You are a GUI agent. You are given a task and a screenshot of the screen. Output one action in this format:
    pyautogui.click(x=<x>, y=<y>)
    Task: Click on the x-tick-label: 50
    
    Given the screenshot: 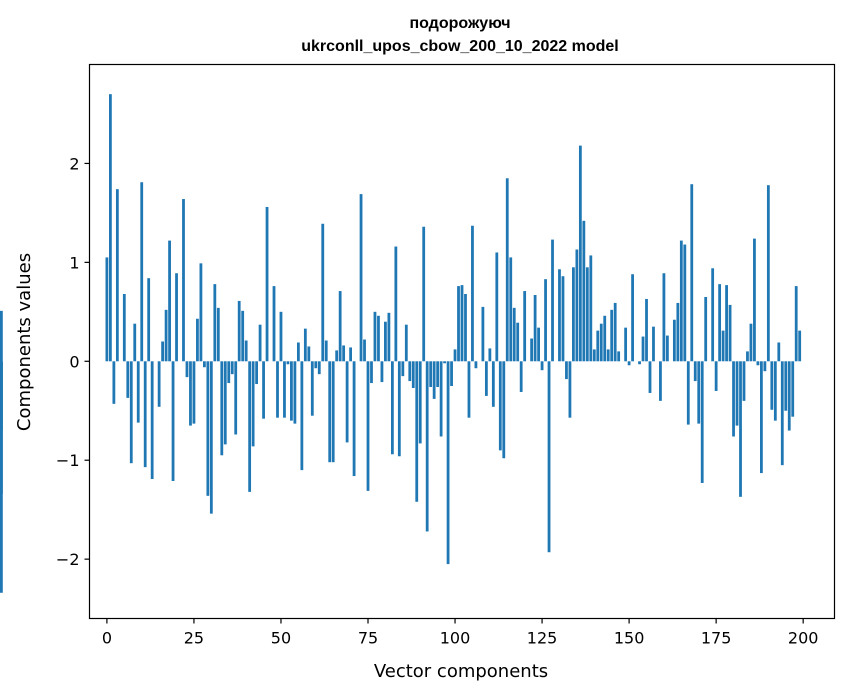 What is the action you would take?
    pyautogui.click(x=281, y=638)
    